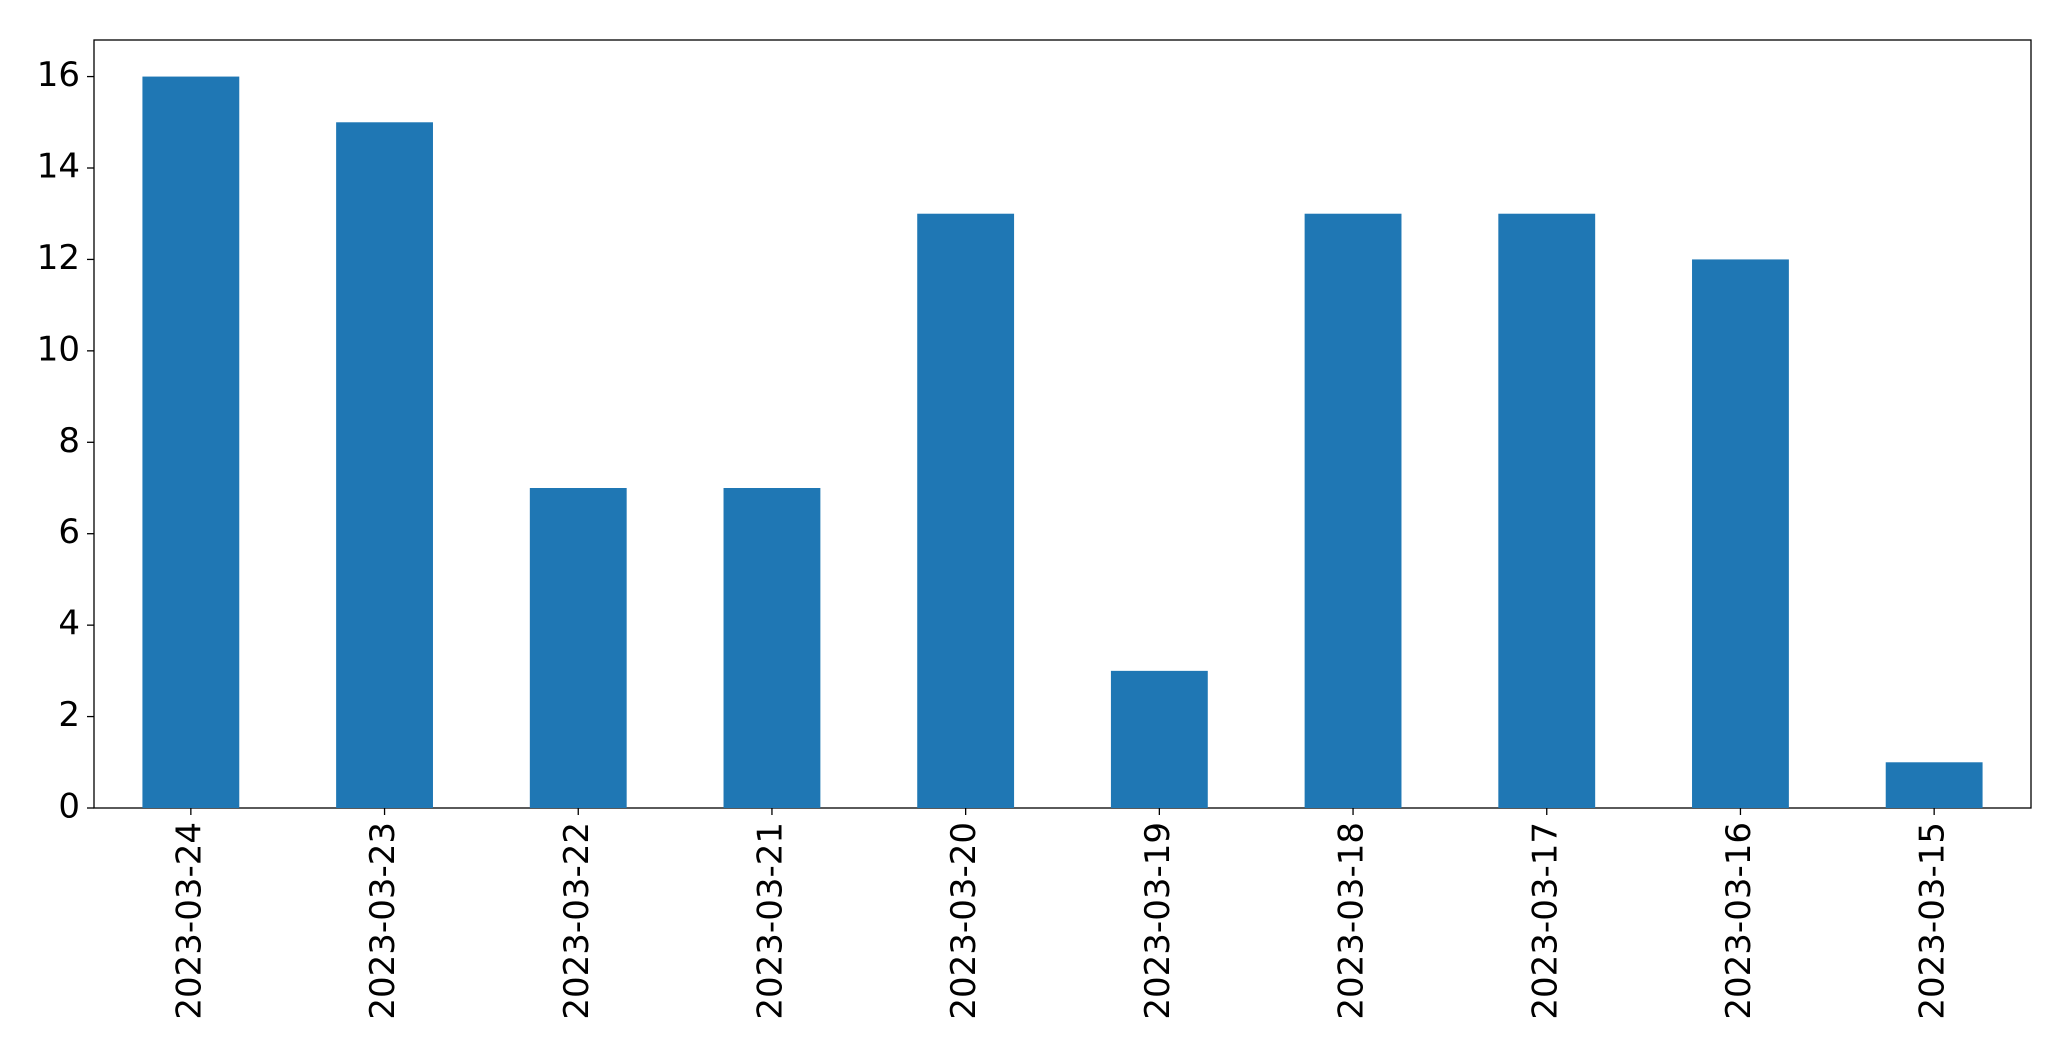 The width and height of the screenshot is (2071, 1061). I want to click on y-tick-label: 6, so click(69, 532).